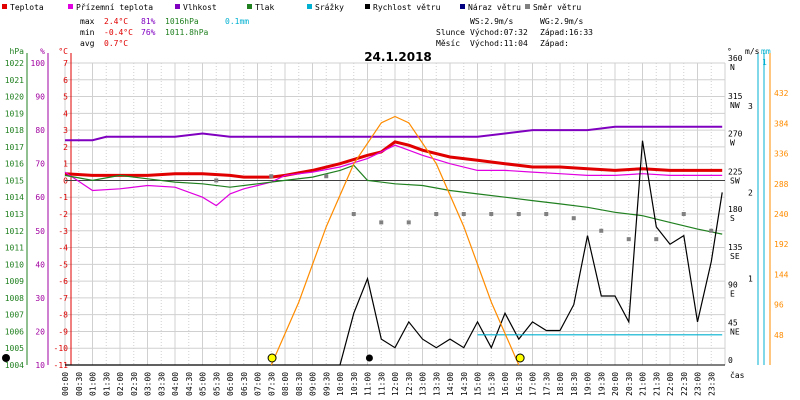 The image size is (800, 400). Describe the element at coordinates (546, 384) in the screenshot. I see `x-tick-label: 17:30` at that location.